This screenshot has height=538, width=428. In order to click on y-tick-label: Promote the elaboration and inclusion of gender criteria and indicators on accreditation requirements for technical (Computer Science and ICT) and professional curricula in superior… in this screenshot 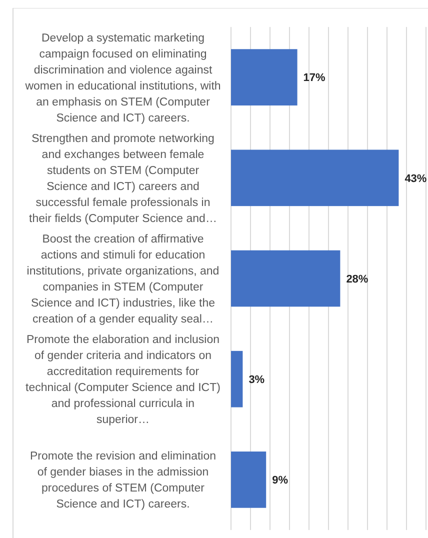, I will do `click(123, 380)`.